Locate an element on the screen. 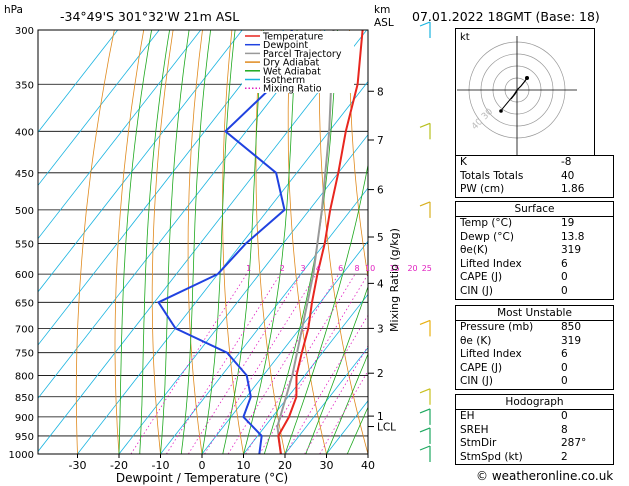 The width and height of the screenshot is (629, 486). indices-box: K -8 Totals Totals 40 PW (cm) 1.86 is located at coordinates (534, 176).